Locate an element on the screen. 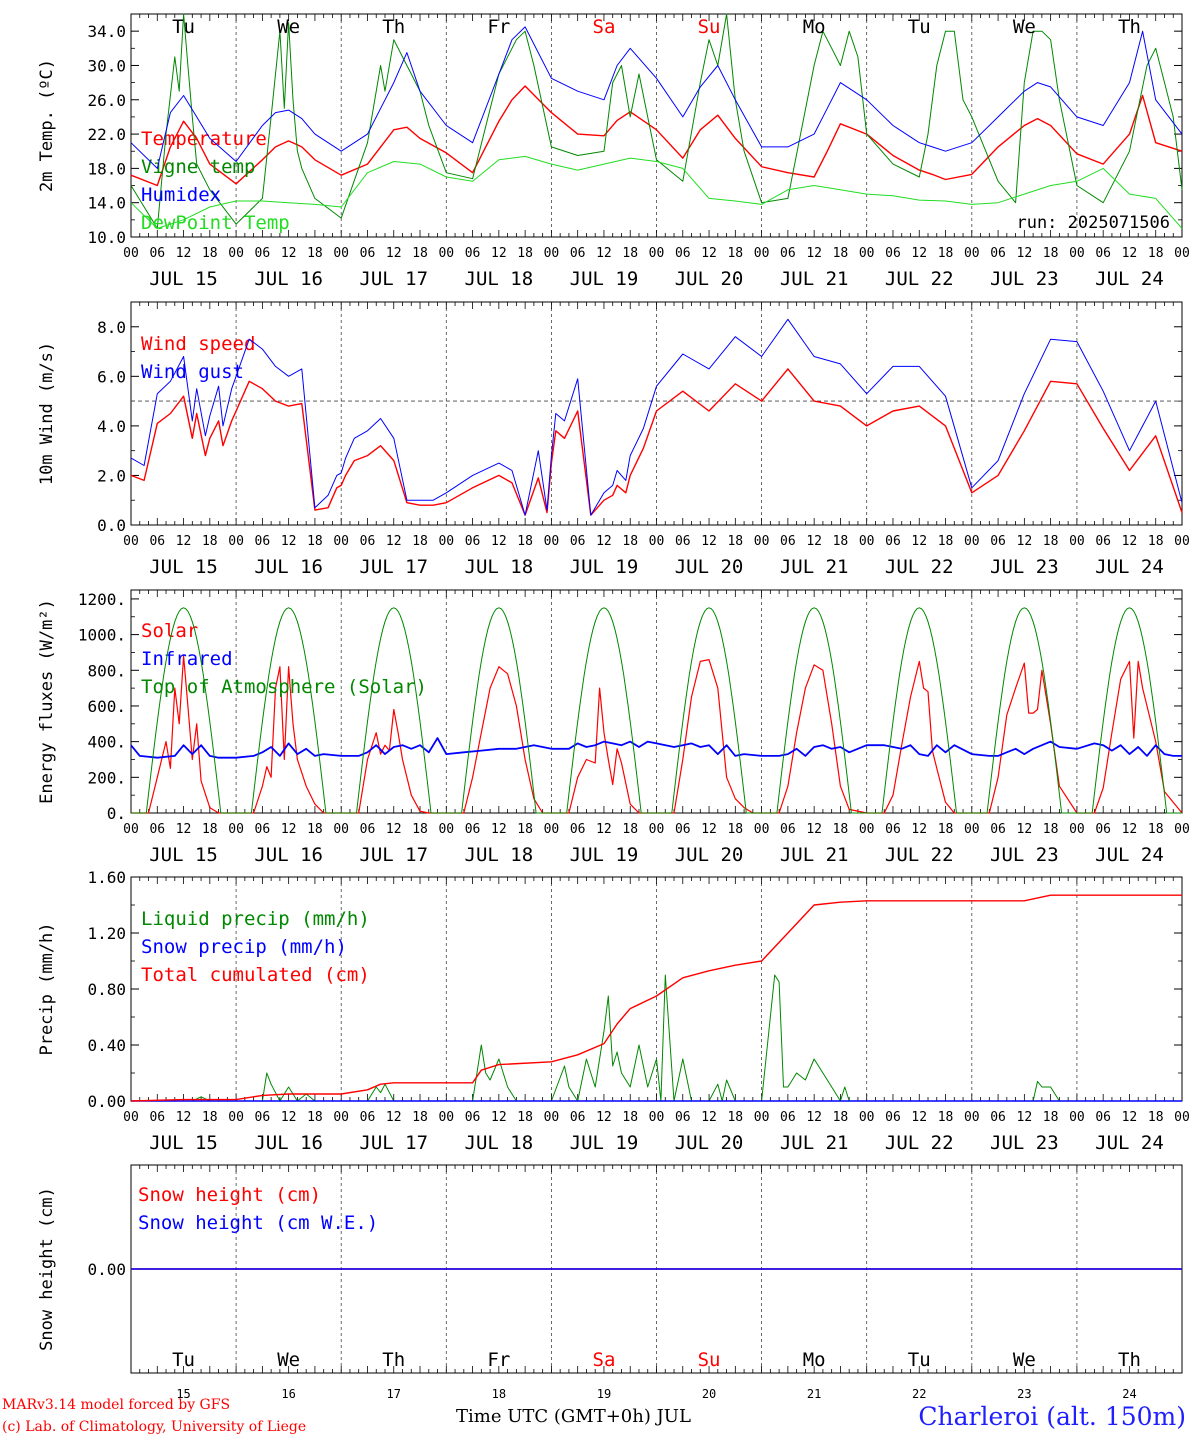  legend-entry: Temperature is located at coordinates (204, 139).